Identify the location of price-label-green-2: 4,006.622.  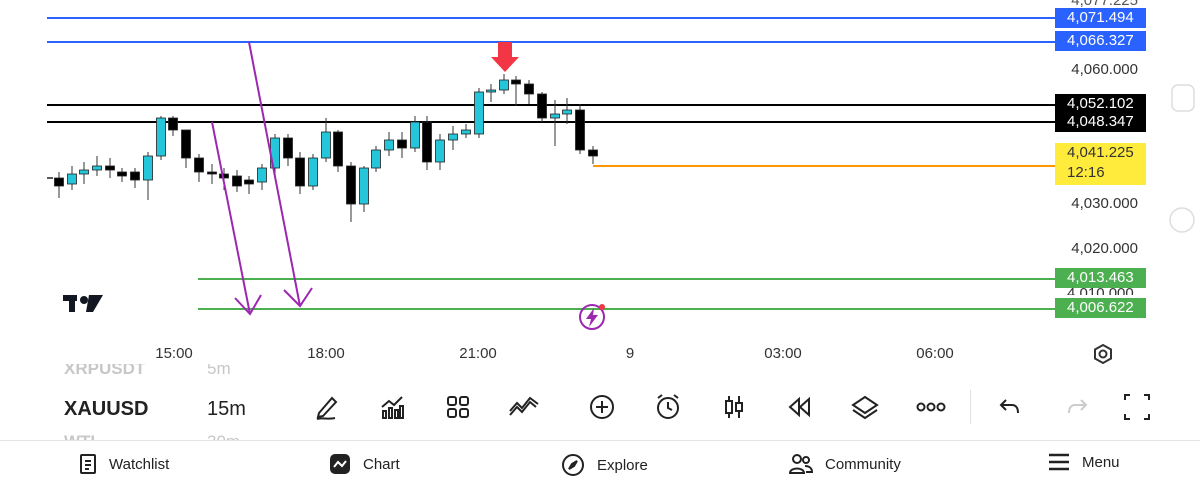
(1100, 308).